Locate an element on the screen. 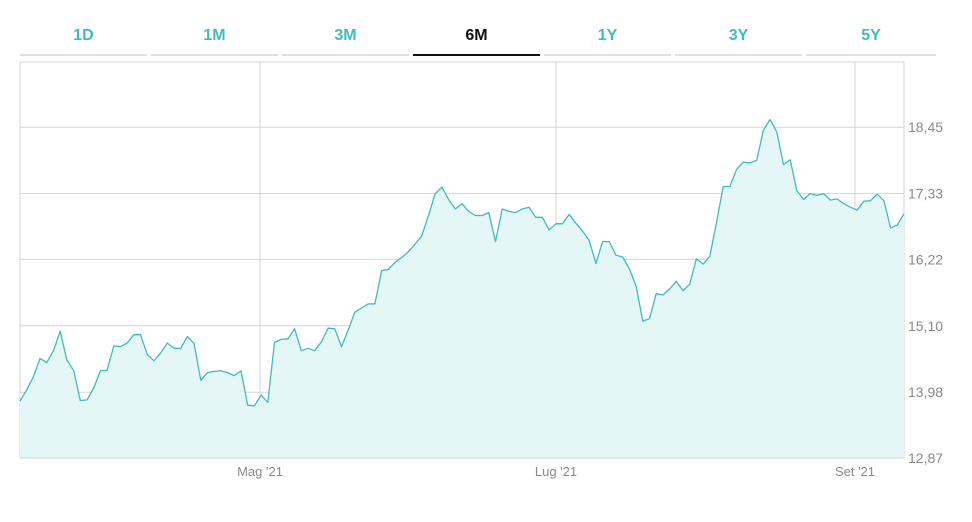 This screenshot has width=972, height=522. tab-1m: 1M is located at coordinates (214, 37).